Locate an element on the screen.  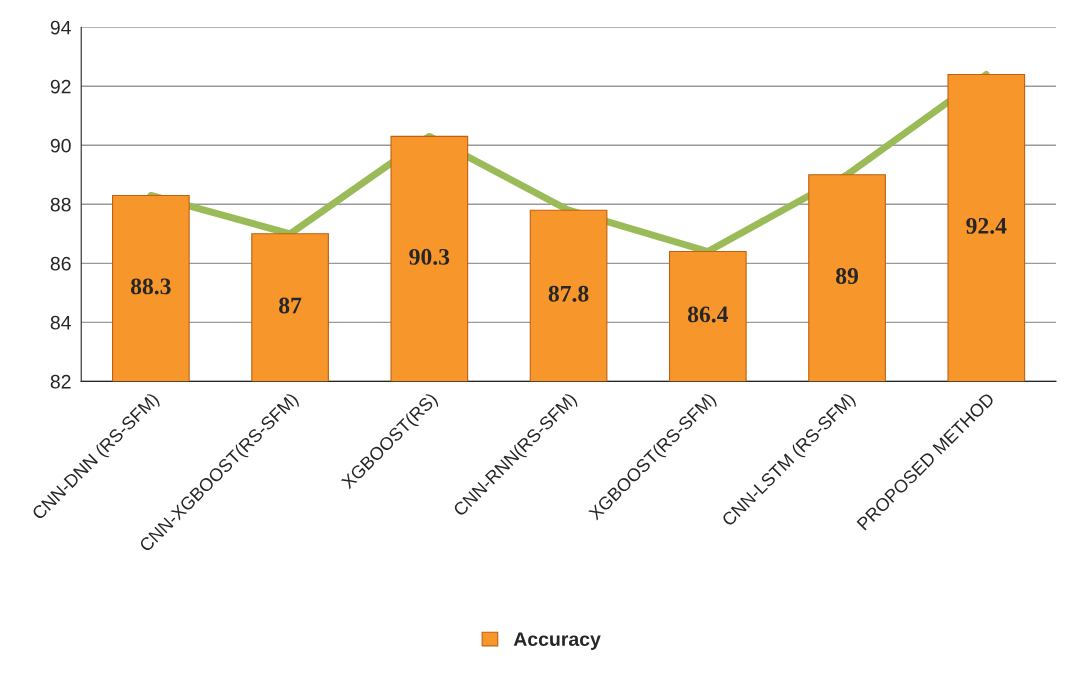
data-label: 87.8 is located at coordinates (568, 293).